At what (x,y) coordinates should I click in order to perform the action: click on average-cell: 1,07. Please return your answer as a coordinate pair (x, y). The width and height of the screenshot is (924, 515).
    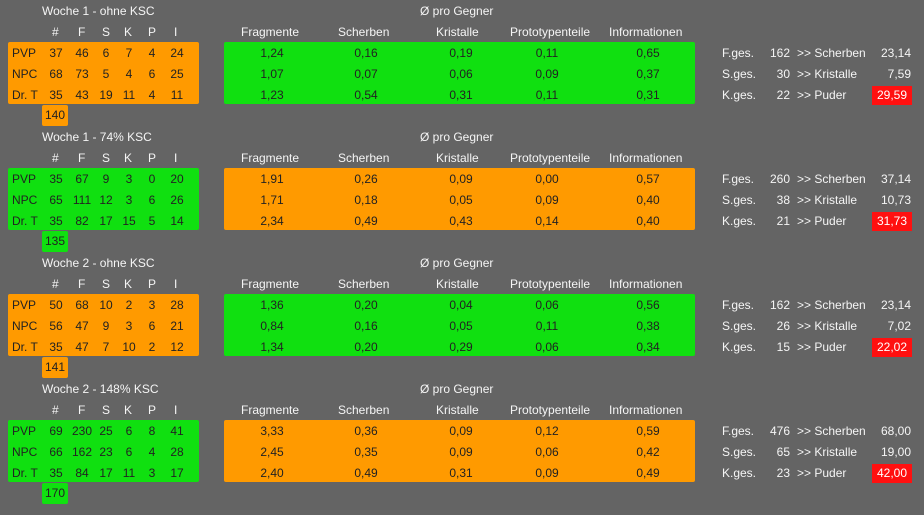
    Looking at the image, I should click on (272, 74).